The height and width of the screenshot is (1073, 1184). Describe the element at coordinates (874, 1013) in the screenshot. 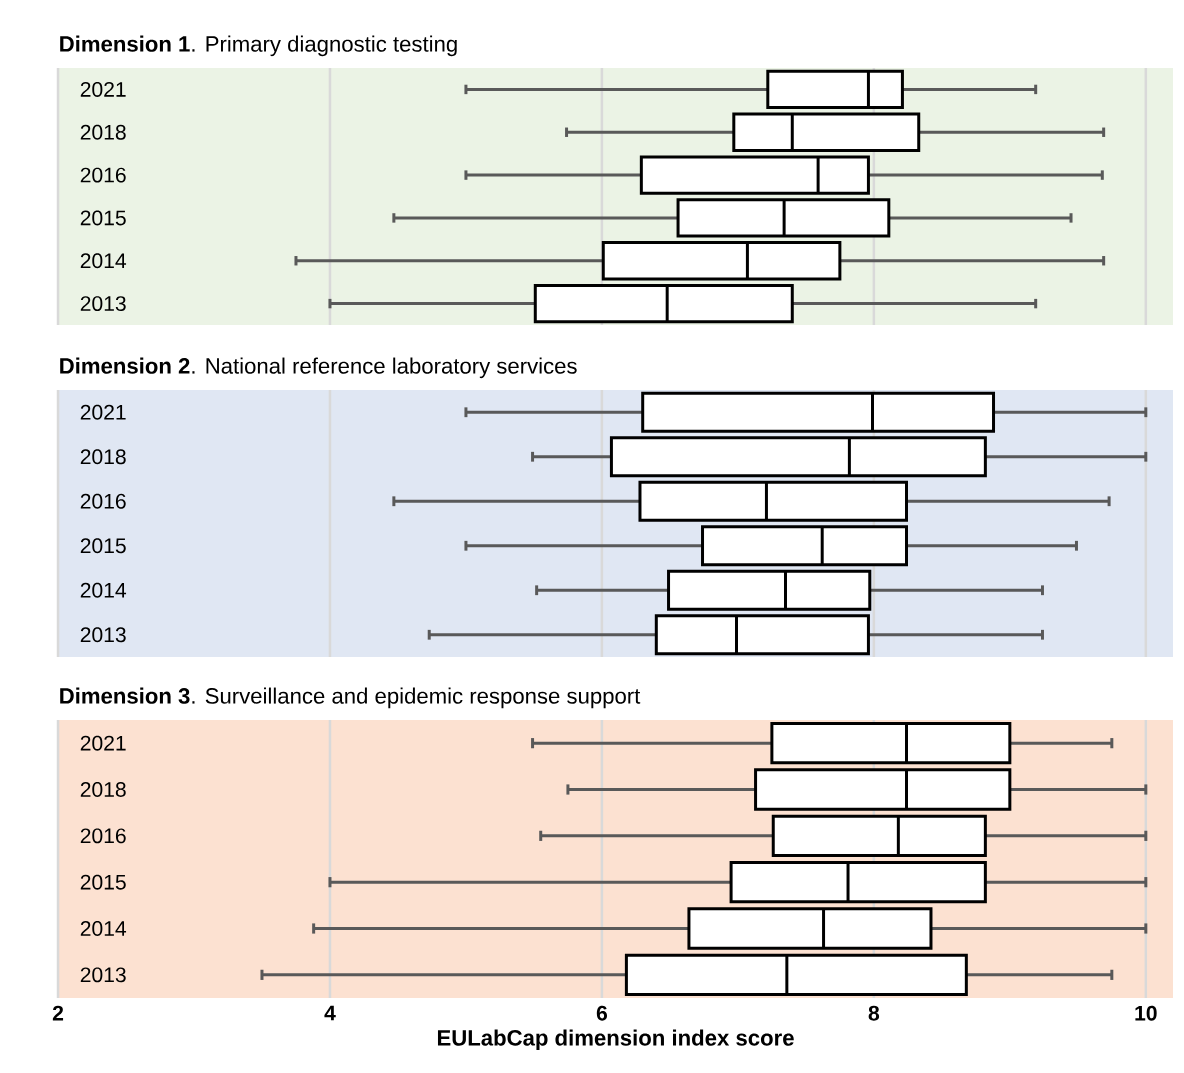

I see `x-tick-label: 8` at that location.